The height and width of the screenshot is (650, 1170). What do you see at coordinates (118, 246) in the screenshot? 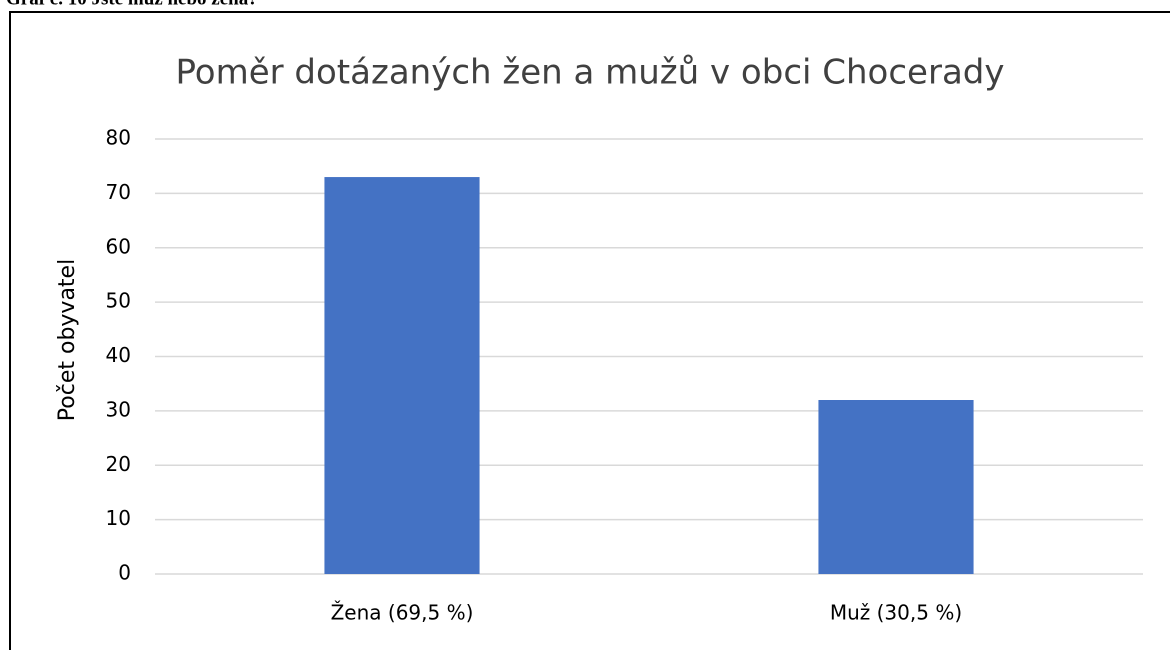
I see `y-tick-label: 60` at bounding box center [118, 246].